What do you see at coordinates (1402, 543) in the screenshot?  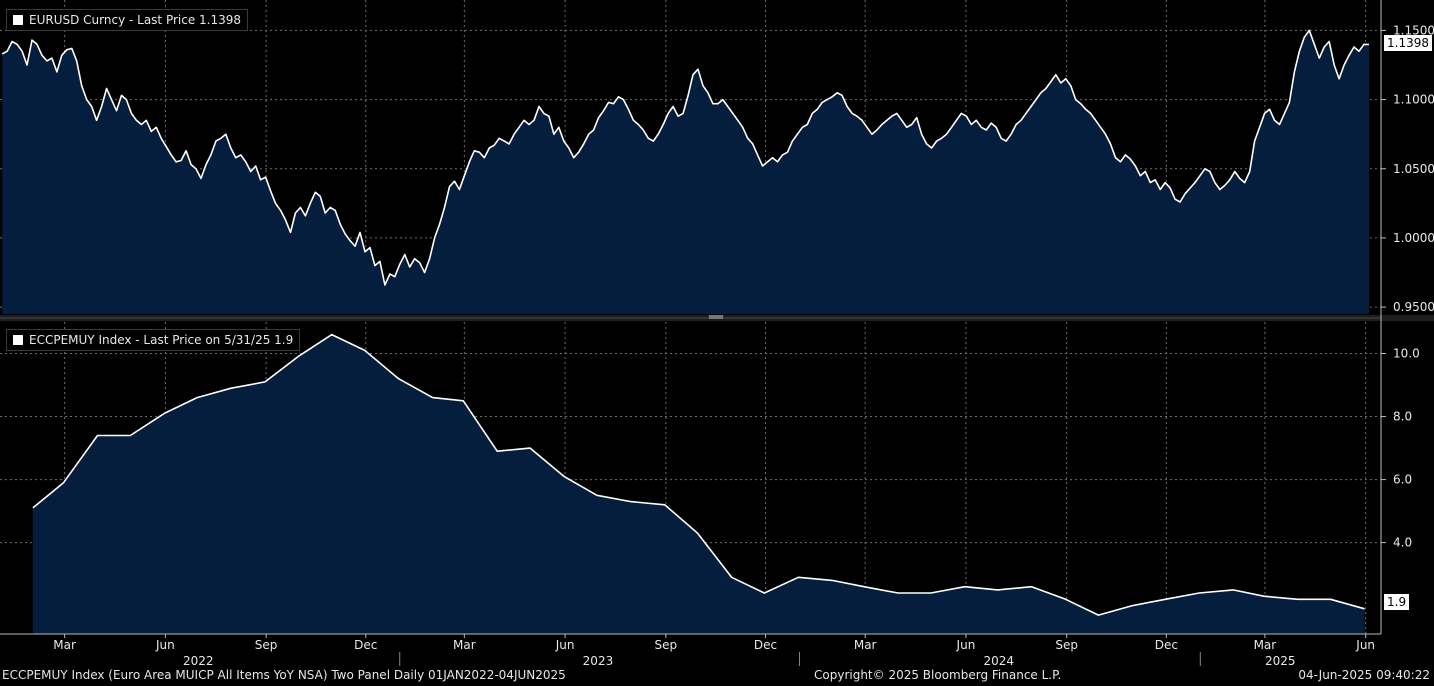 I see `y-tick-label: 4.0` at bounding box center [1402, 543].